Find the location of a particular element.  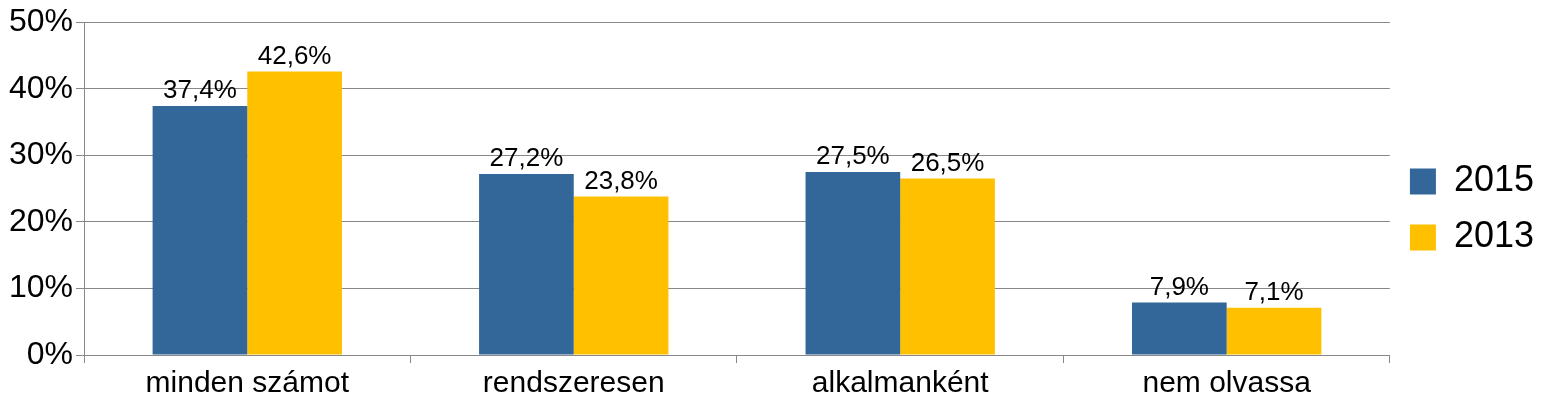

y-tick-label: 0% is located at coordinates (50, 352).